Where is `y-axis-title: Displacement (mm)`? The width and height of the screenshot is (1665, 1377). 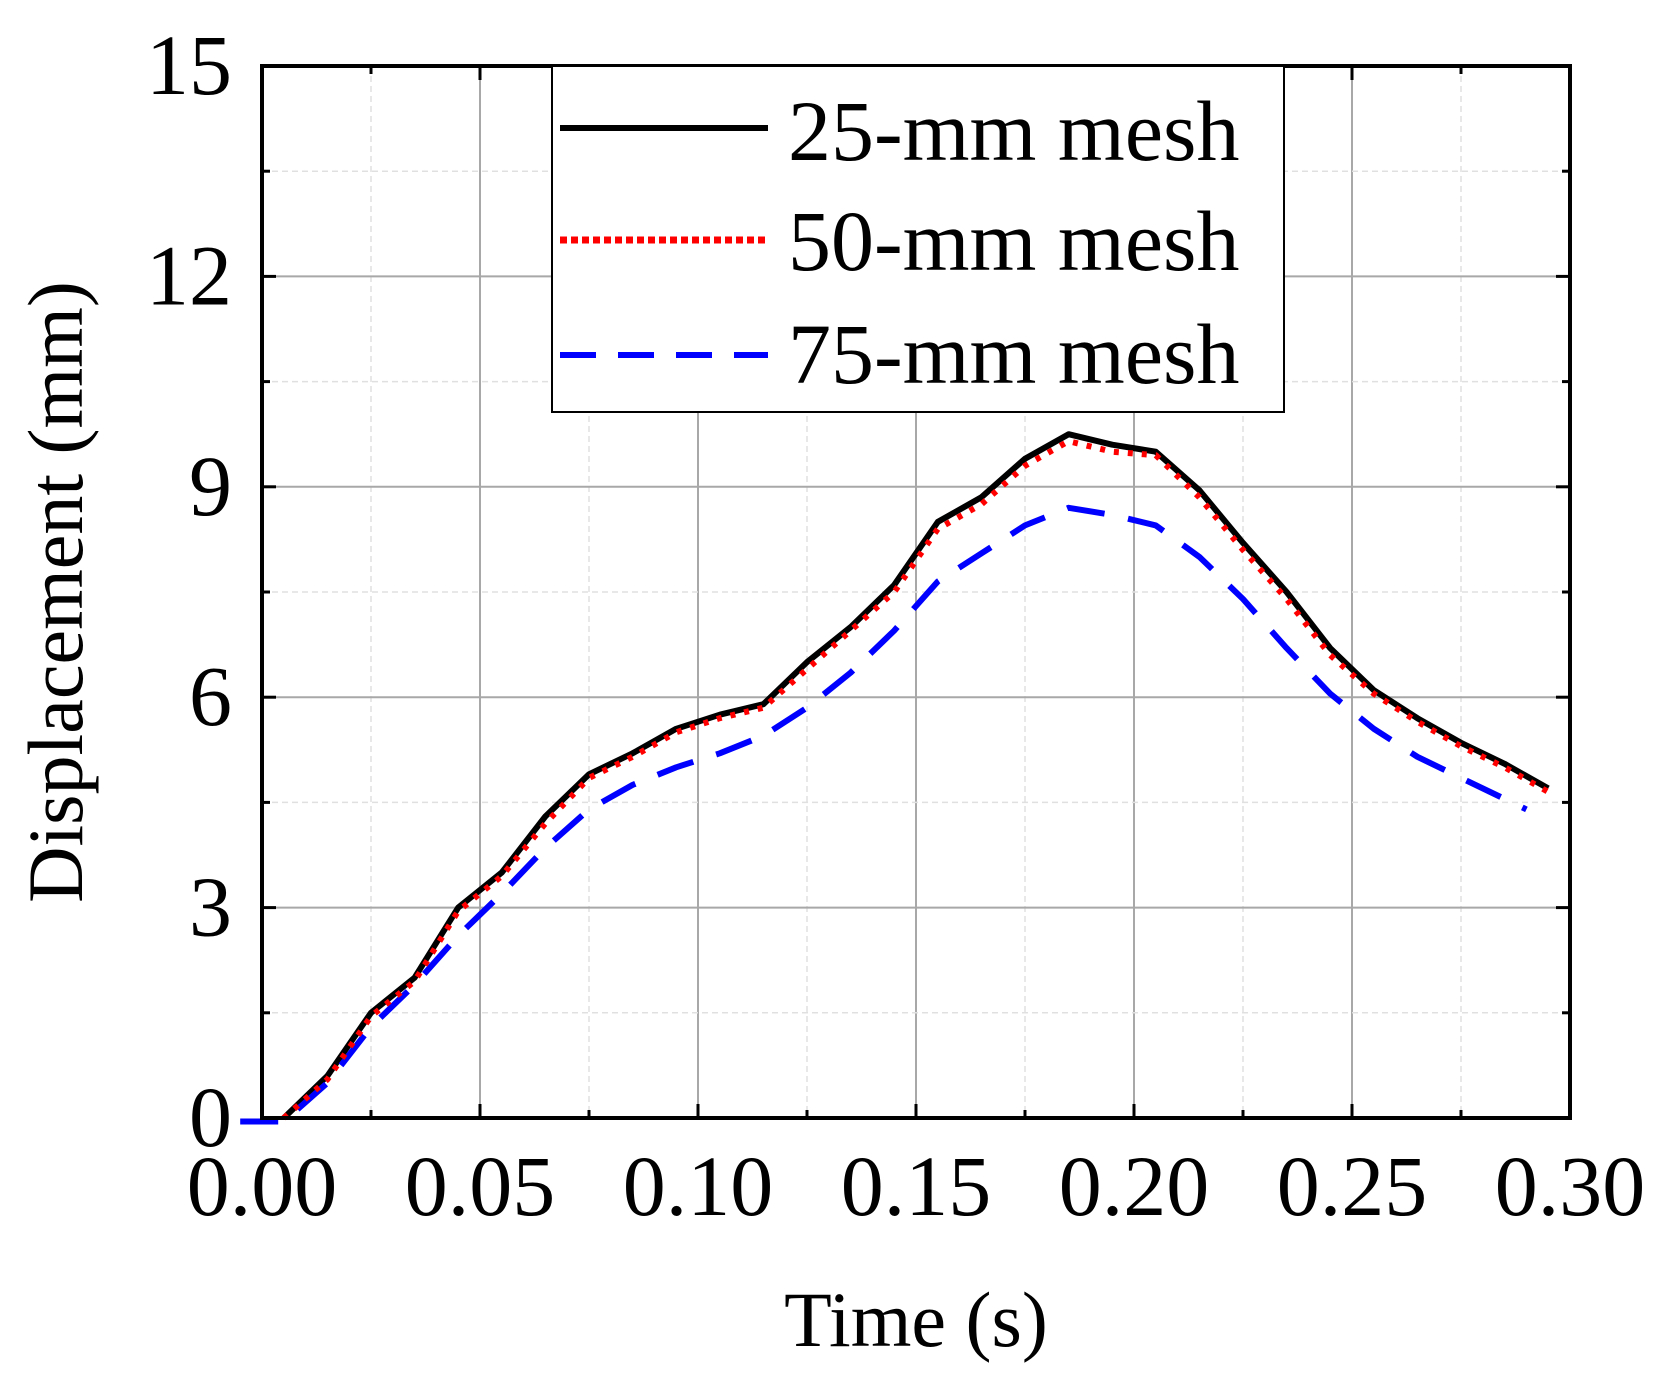 y-axis-title: Displacement (mm) is located at coordinates (55, 592).